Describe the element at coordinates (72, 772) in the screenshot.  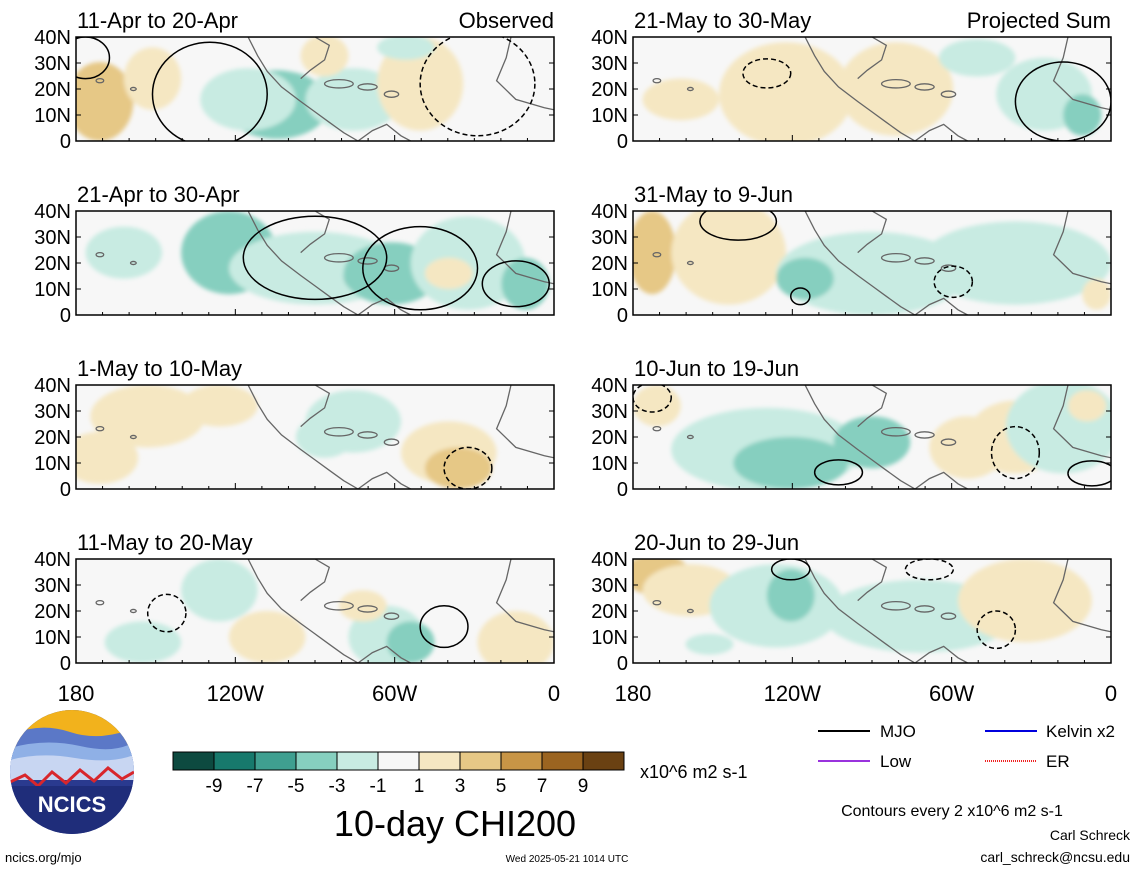
I see `ncics-logo: NCICS` at that location.